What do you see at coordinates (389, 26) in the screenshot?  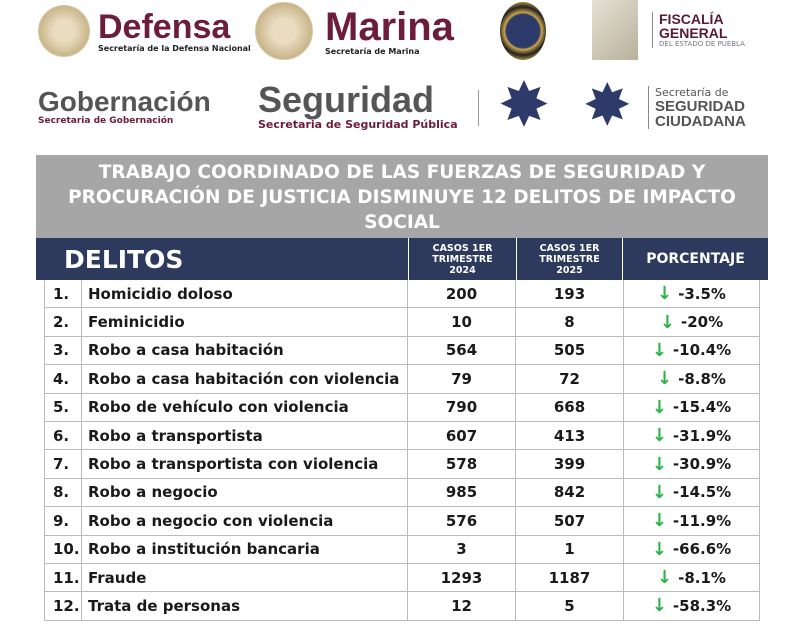 I see `logo-marina-name: Marina` at bounding box center [389, 26].